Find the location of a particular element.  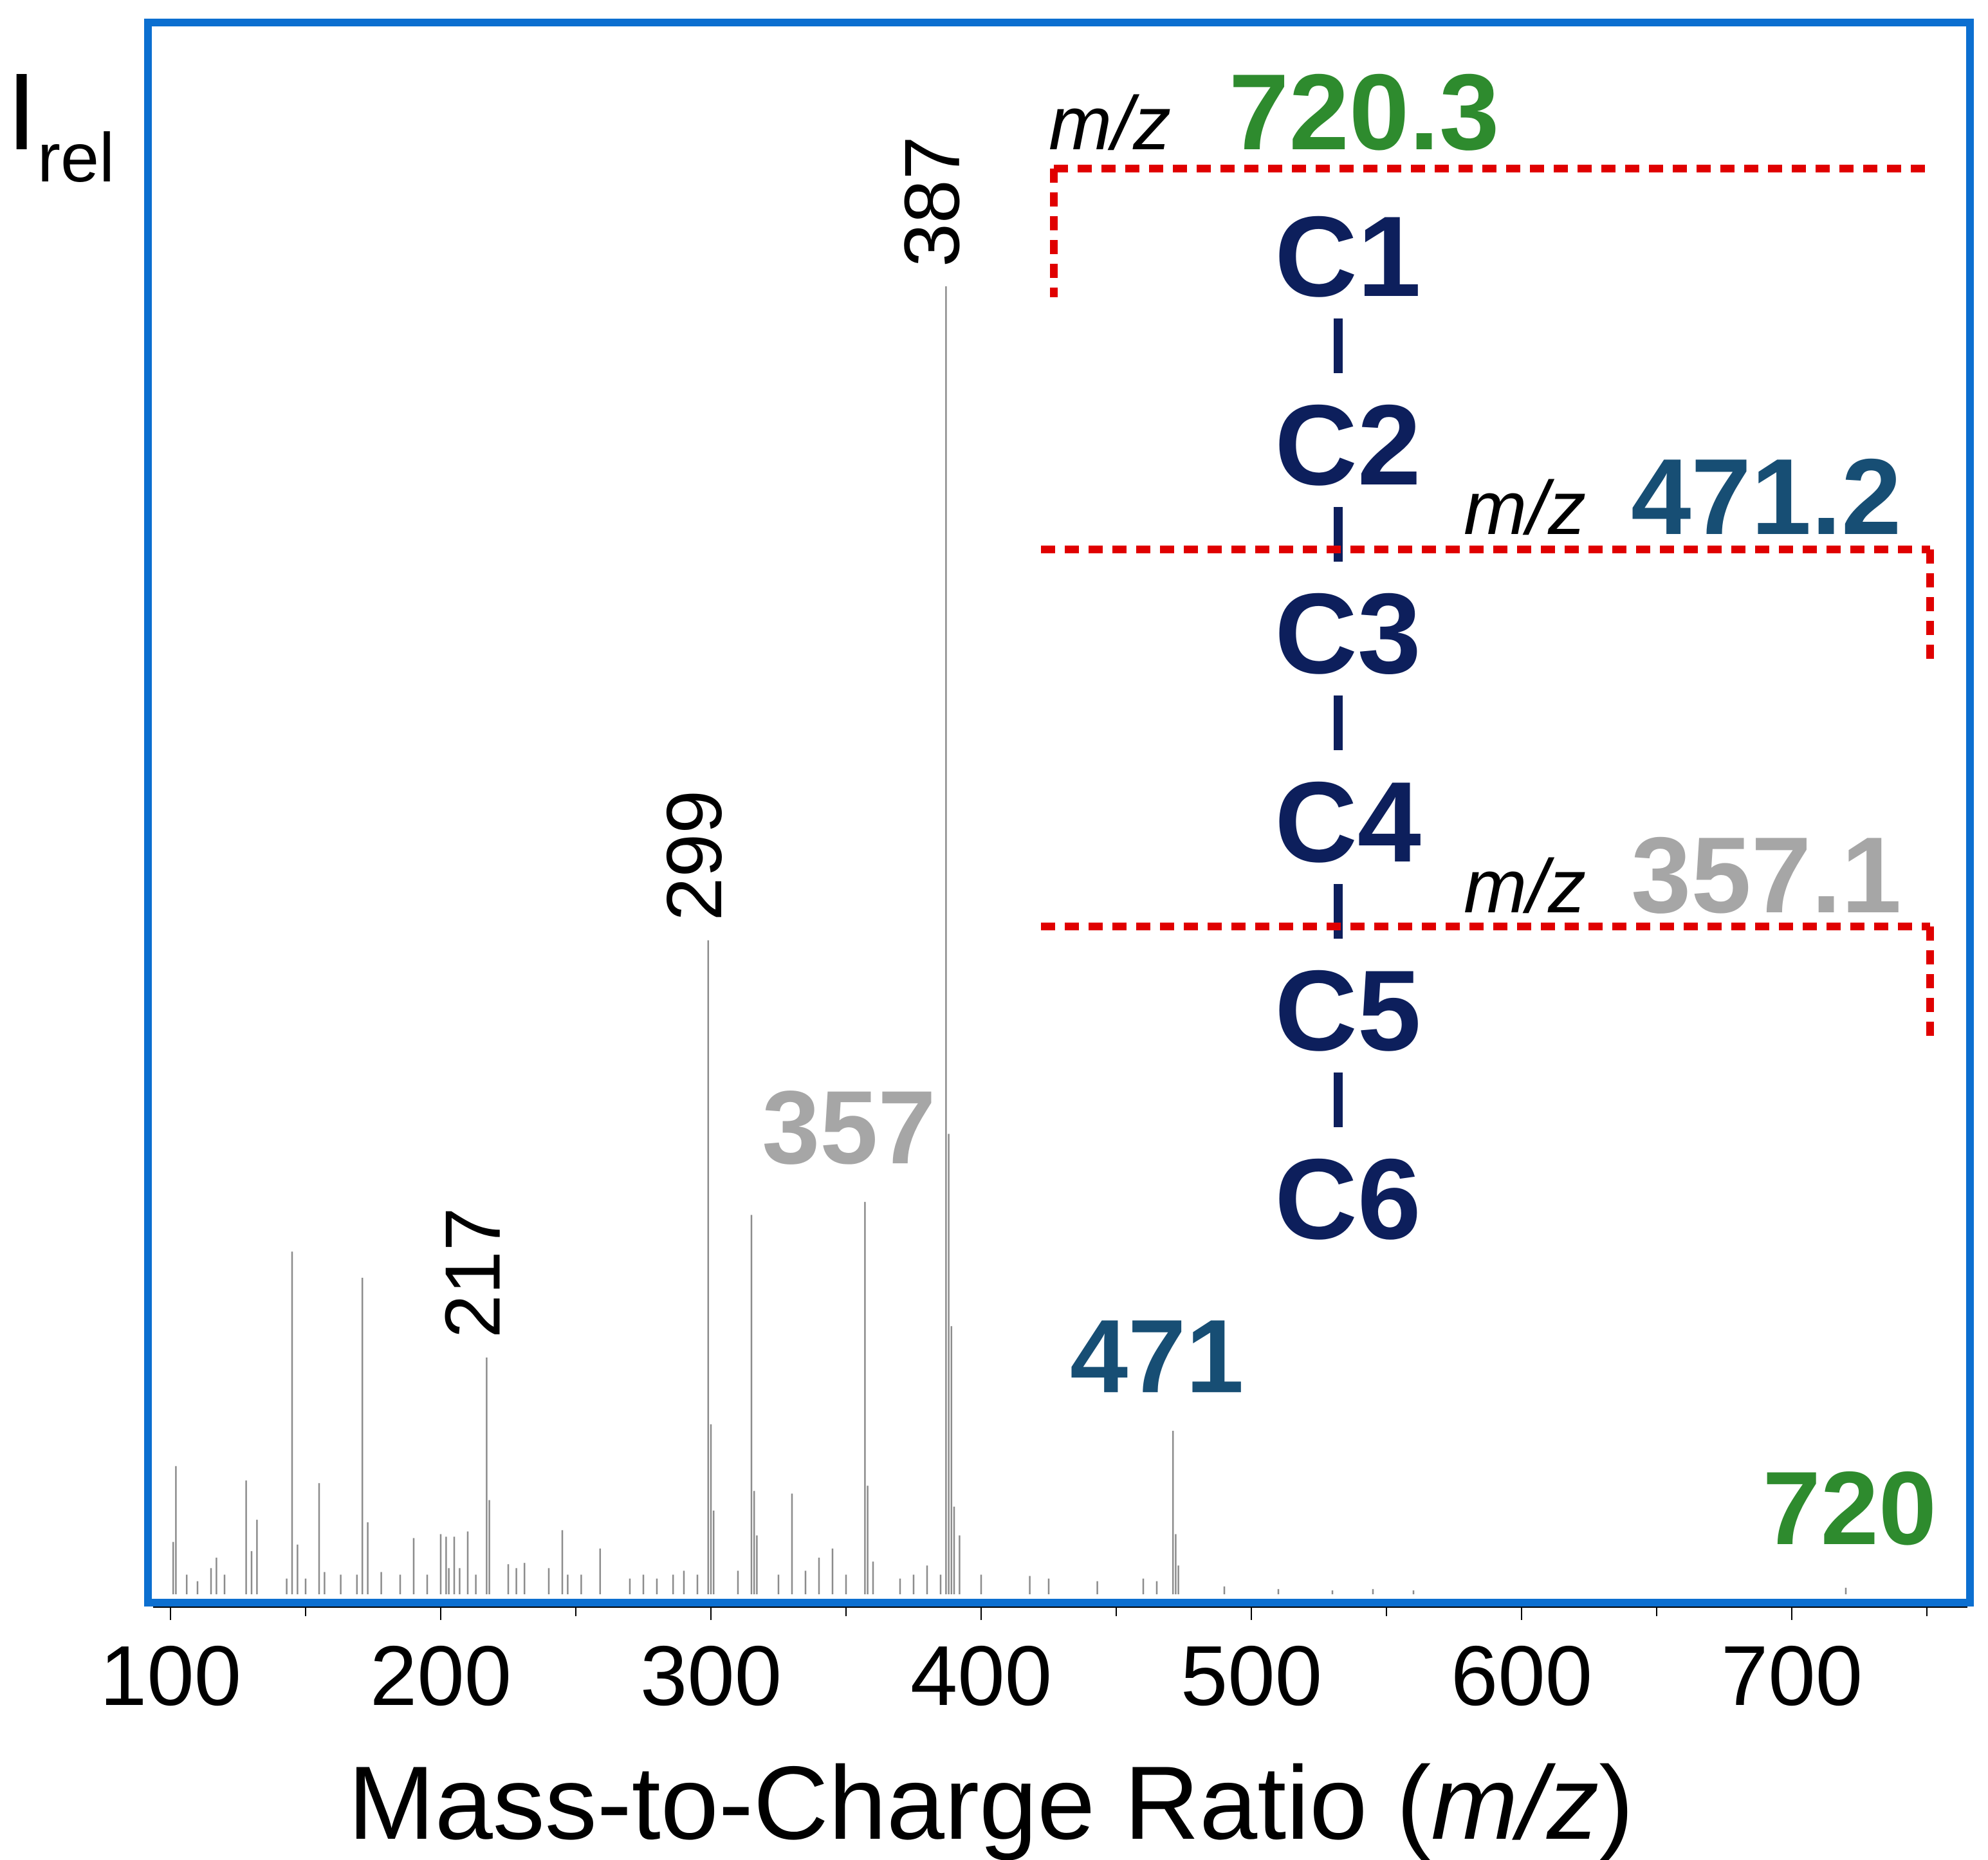

y-axis-label-sub: rel is located at coordinates (76, 157).